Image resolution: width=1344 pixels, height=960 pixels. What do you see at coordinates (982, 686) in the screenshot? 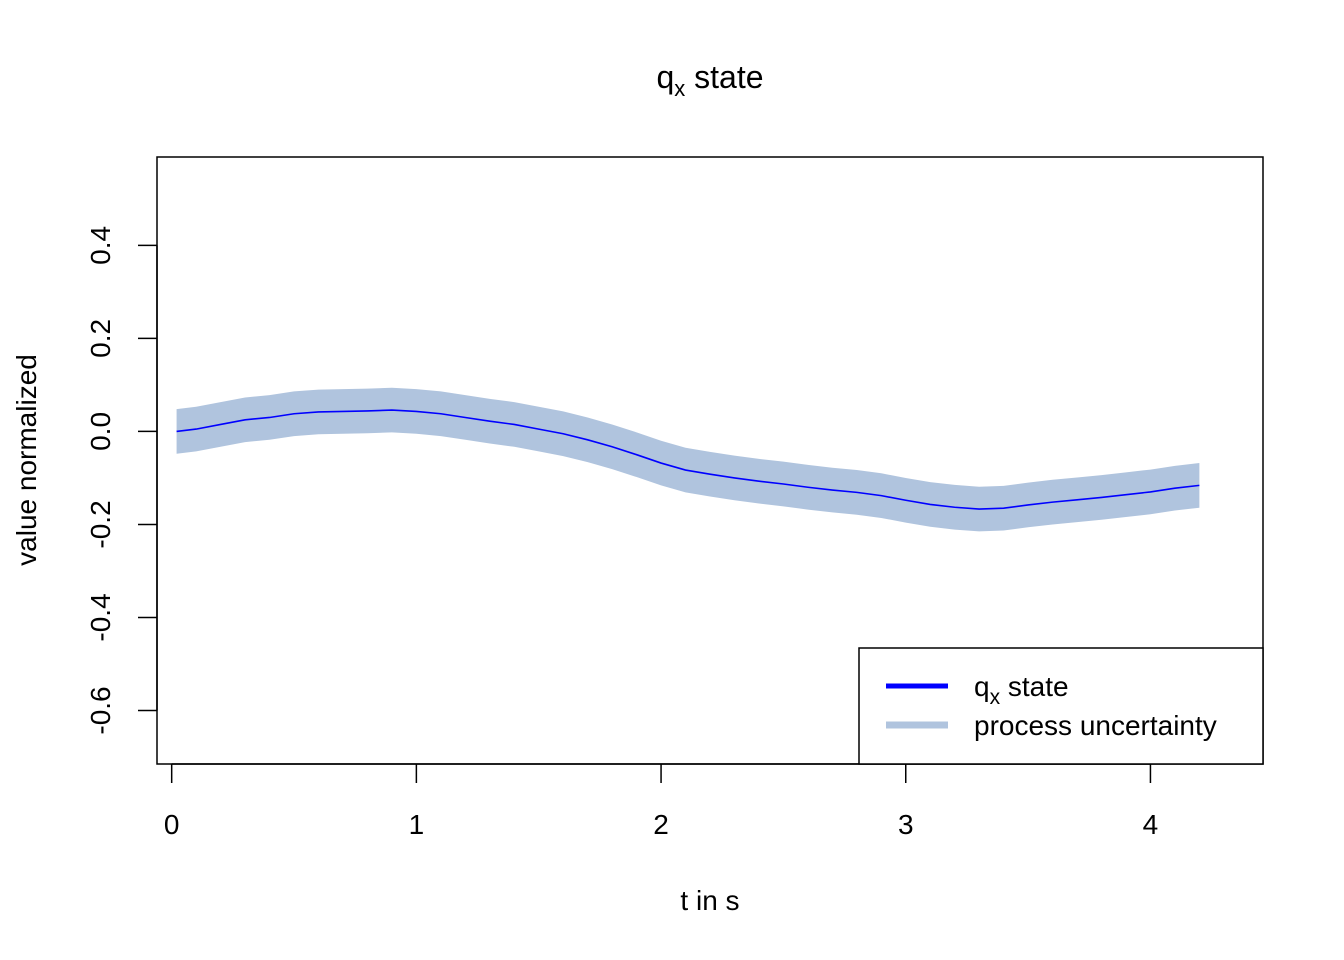
I see `legend-label-state-main: q` at bounding box center [982, 686].